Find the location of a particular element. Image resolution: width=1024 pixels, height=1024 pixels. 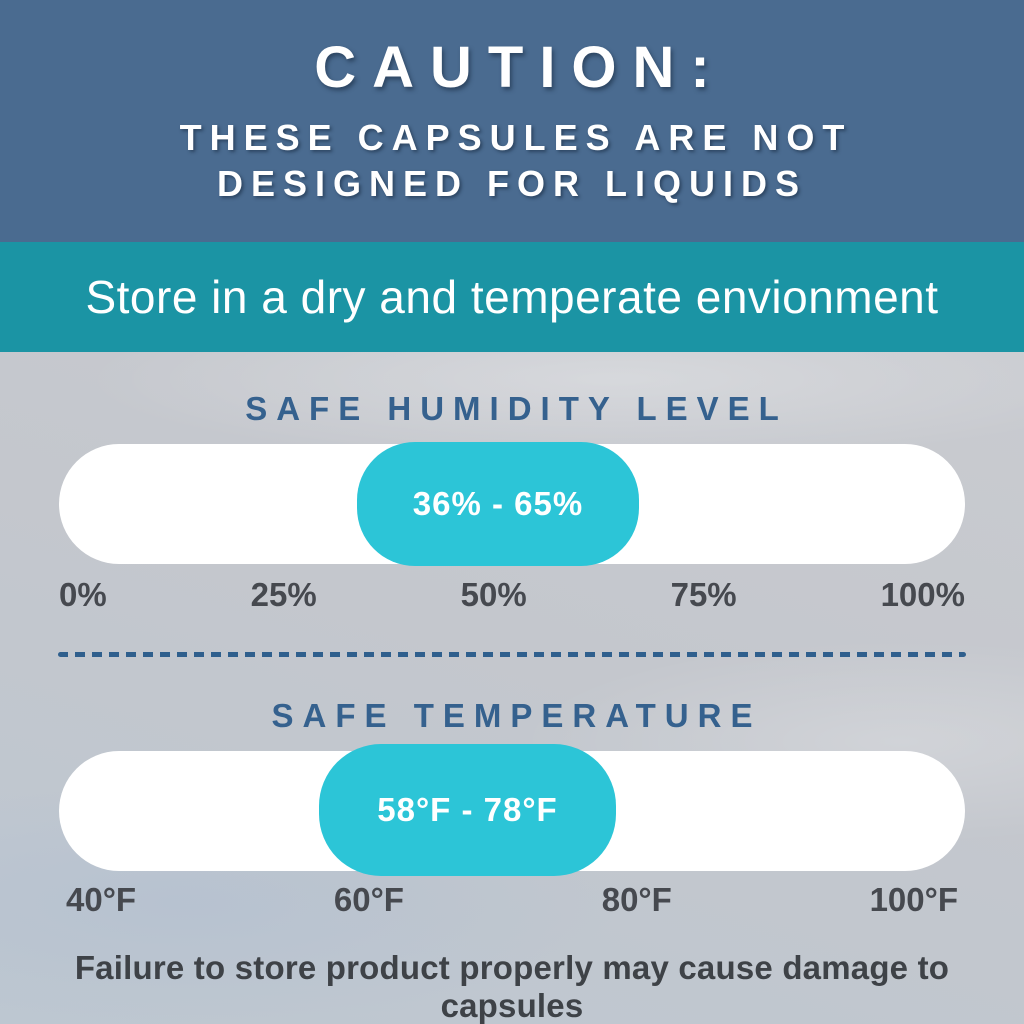

caution-subtitle-line2: DESIGNED FOR LIQUIDS is located at coordinates (512, 183).